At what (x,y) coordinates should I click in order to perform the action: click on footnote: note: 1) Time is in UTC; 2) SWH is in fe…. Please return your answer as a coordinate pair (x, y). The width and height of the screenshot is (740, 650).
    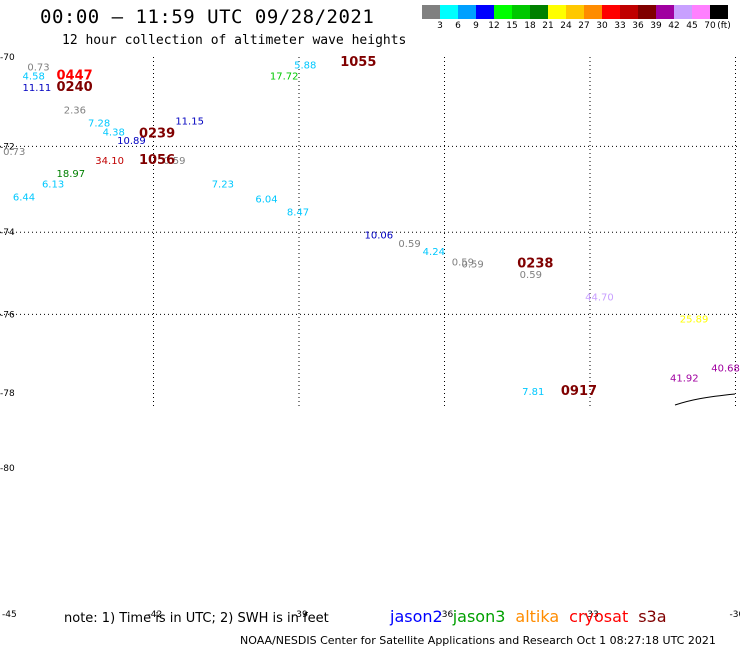
    Looking at the image, I should click on (196, 618).